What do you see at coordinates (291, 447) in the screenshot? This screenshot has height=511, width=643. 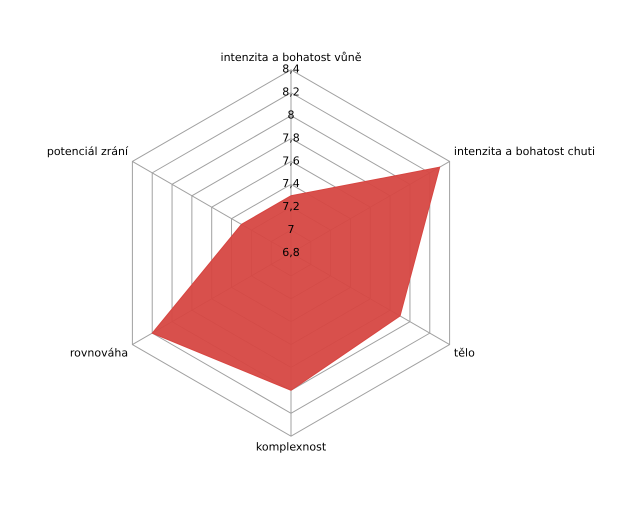 I see `spoke-label: komplexnost` at bounding box center [291, 447].